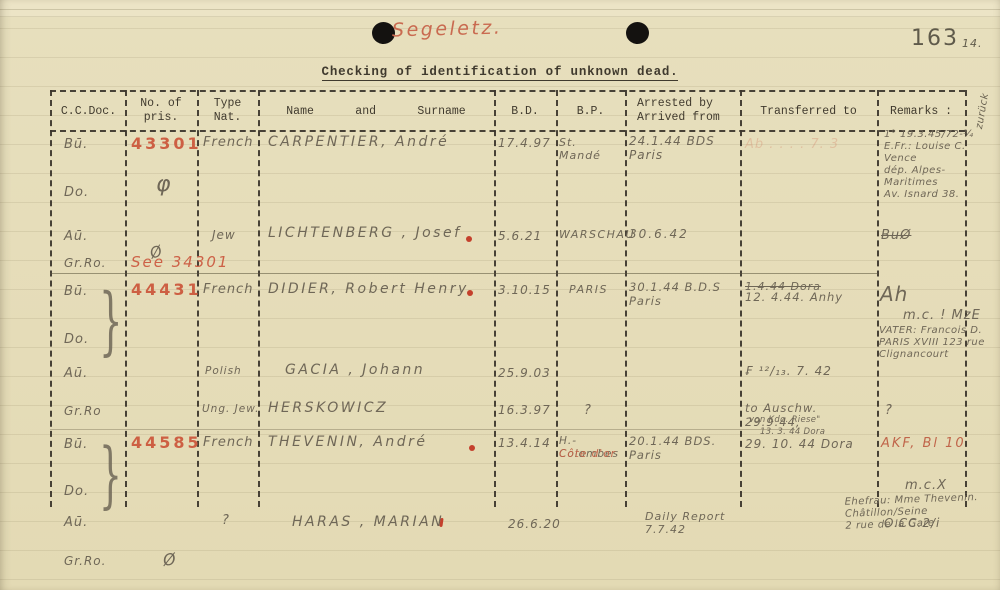 Image resolution: width=1000 pixels, height=590 pixels. Describe the element at coordinates (227, 111) in the screenshot. I see `col-header-type-nat: Type Nat.` at that location.